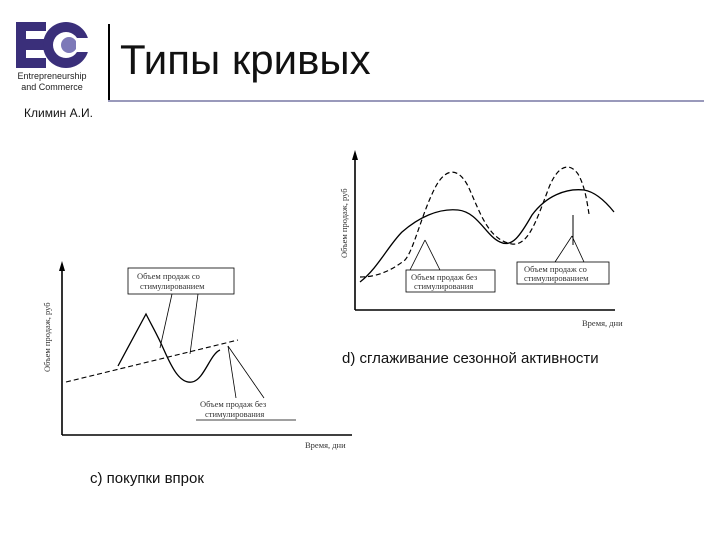  I want to click on ec-logo-icon, so click(54, 45).